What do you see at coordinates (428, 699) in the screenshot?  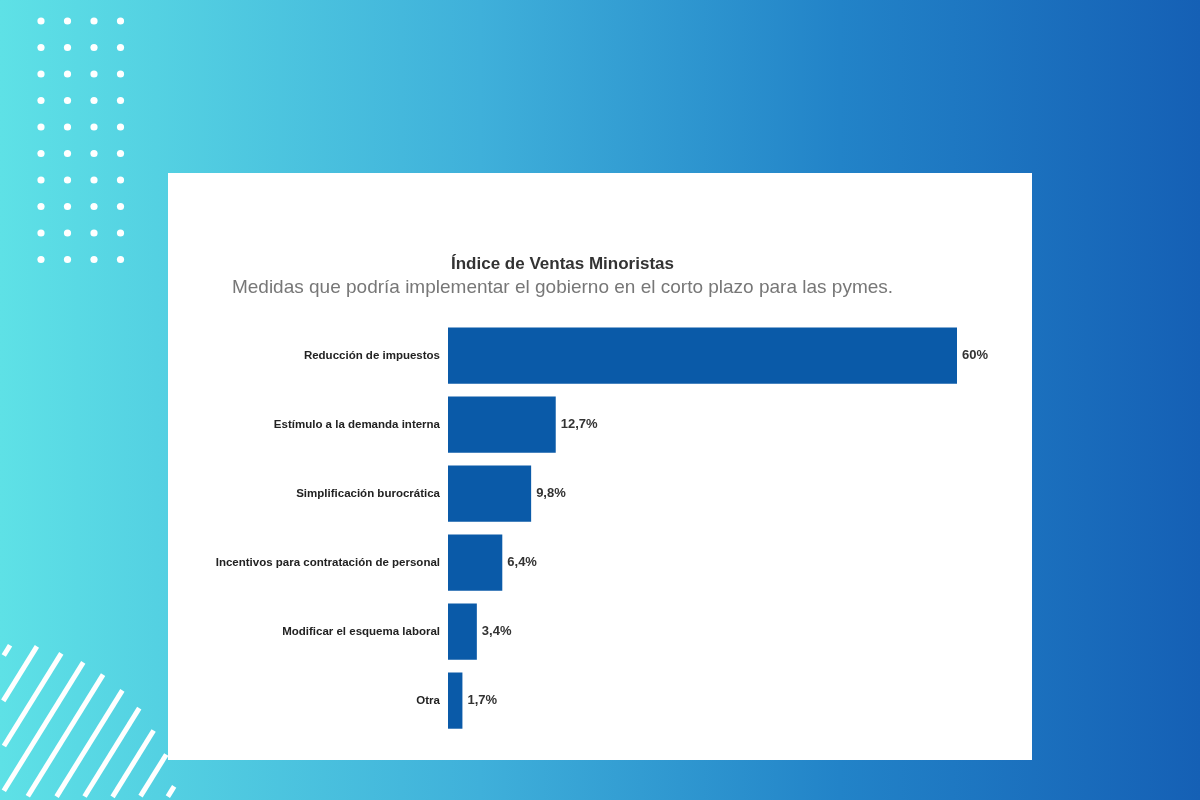 I see `y-tick-label: Otra` at bounding box center [428, 699].